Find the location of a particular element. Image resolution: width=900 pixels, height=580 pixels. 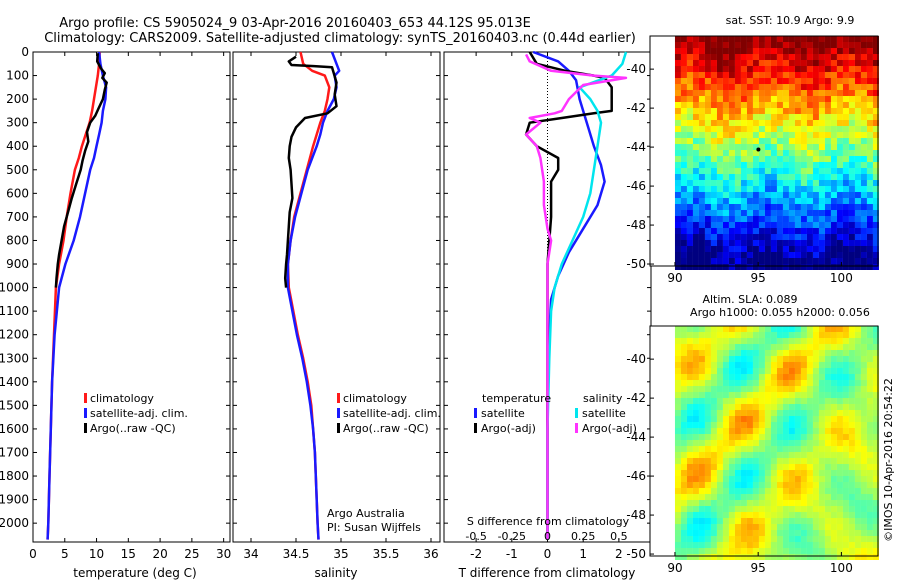

legend-label-sal-satellite: satellite is located at coordinates (604, 413).